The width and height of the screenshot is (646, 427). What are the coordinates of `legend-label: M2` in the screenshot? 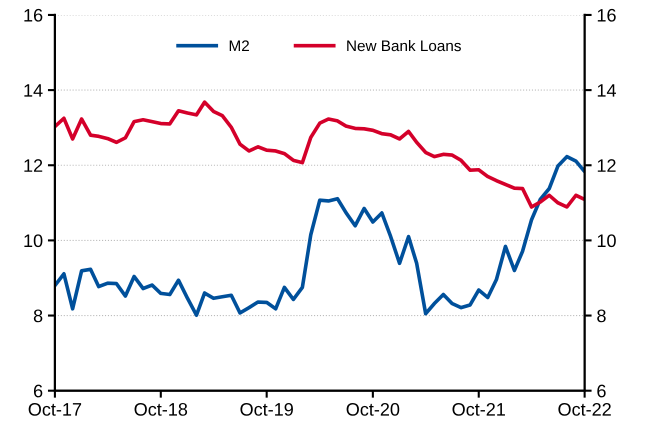 It's located at (239, 46).